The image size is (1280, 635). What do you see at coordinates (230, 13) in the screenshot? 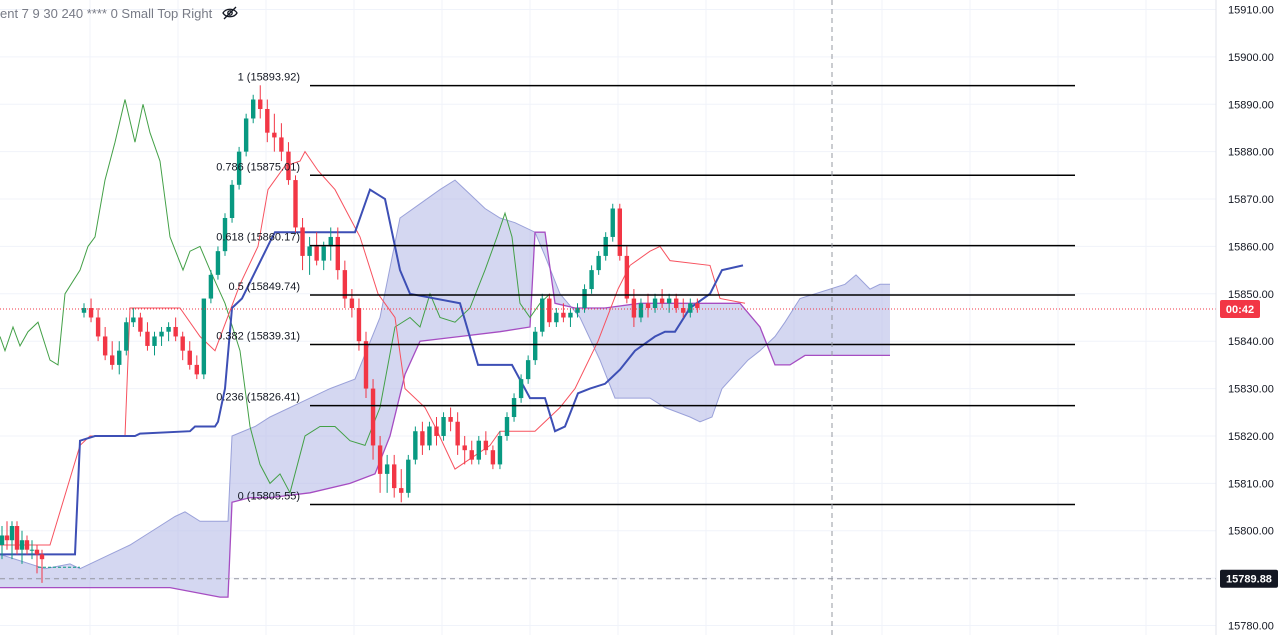
I see `eye-off-icon` at bounding box center [230, 13].